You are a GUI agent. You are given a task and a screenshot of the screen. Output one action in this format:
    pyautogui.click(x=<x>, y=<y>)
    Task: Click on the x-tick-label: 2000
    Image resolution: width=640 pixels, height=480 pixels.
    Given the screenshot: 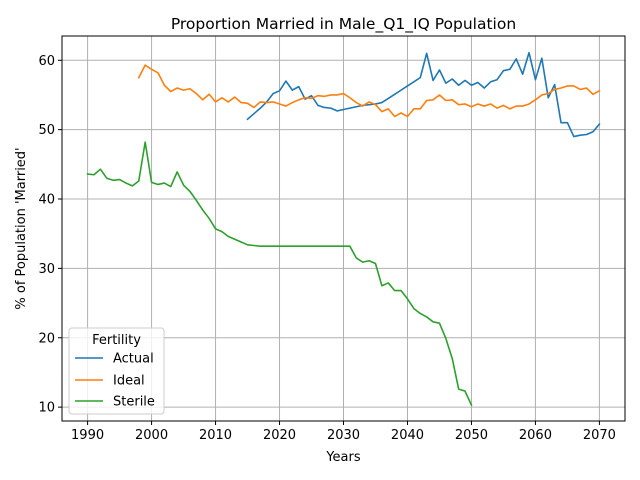 What is the action you would take?
    pyautogui.click(x=151, y=435)
    